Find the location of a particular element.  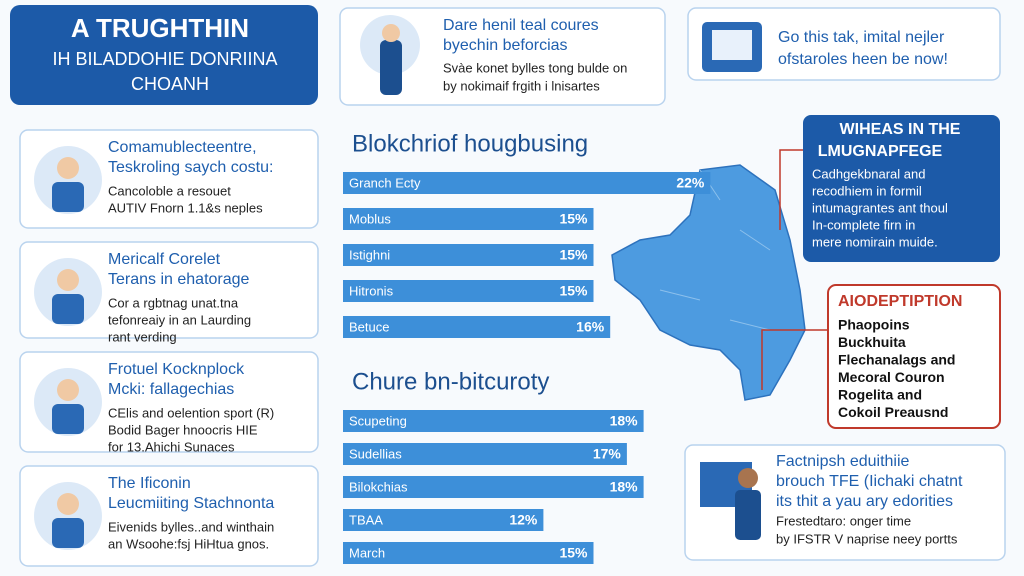

red-box is located at coordinates (914, 356).